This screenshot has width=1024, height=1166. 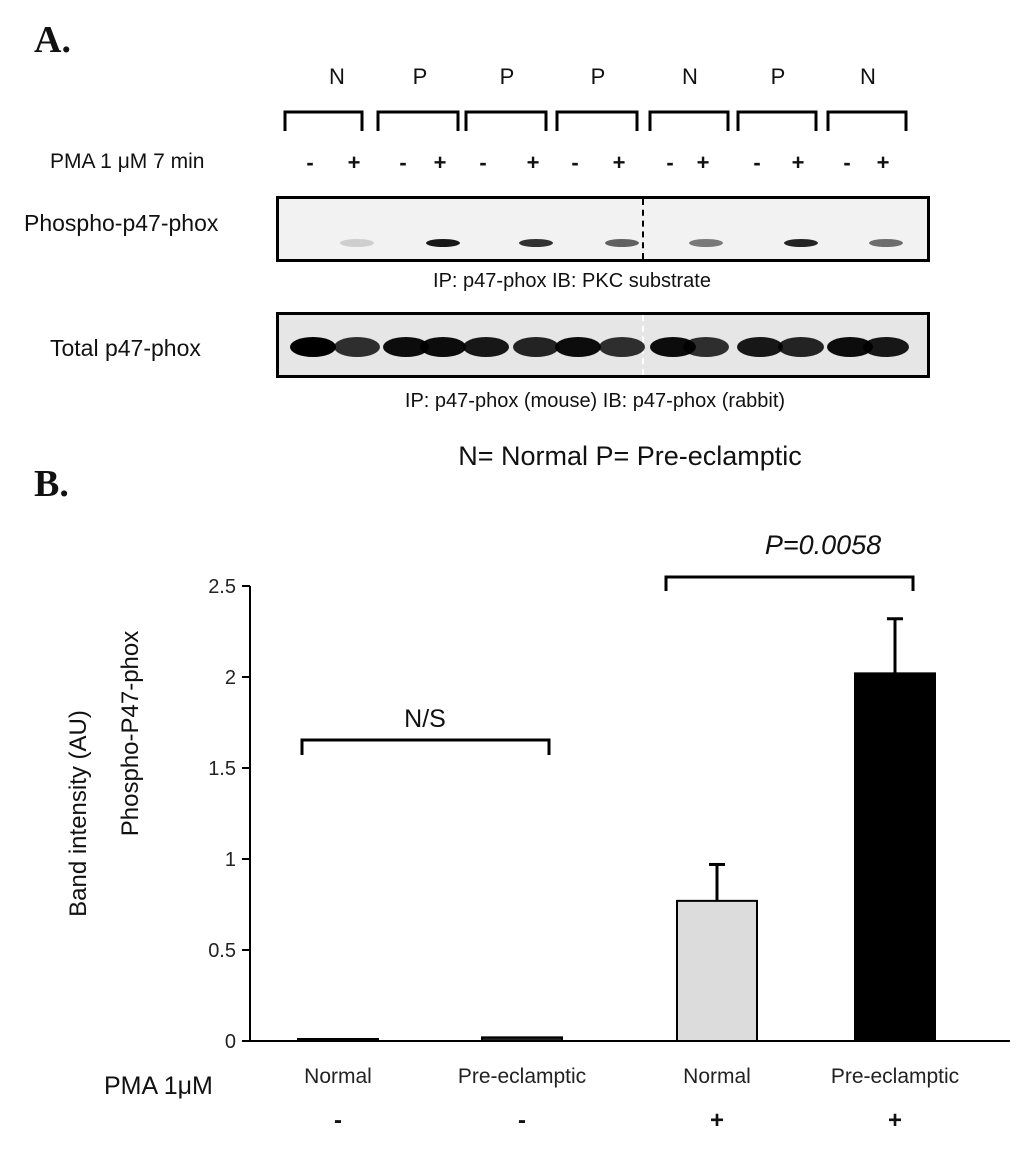 I want to click on ns-bracket, so click(x=425, y=746).